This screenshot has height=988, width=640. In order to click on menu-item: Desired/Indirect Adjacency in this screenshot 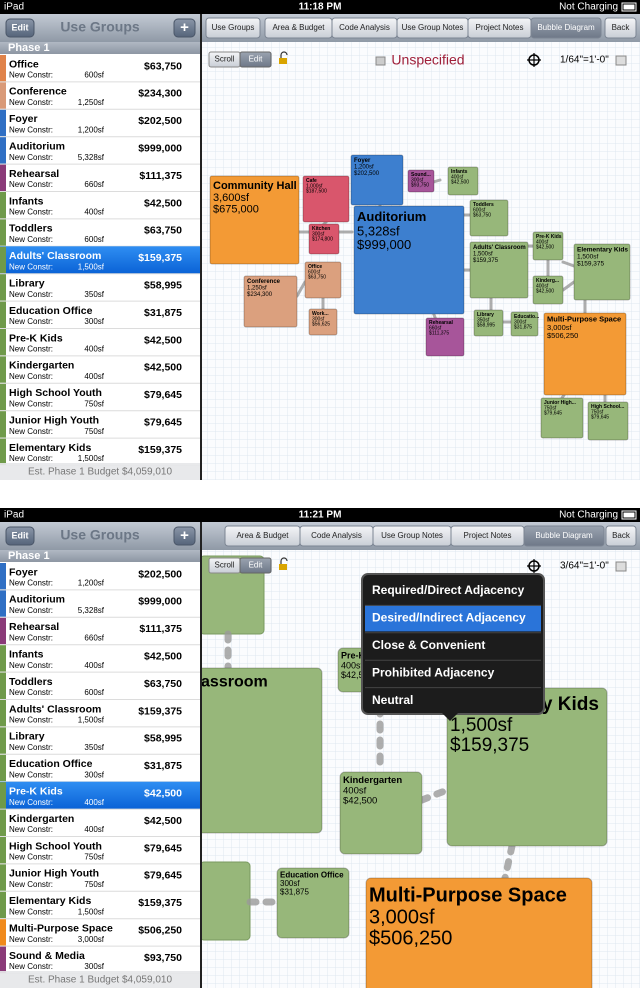, I will do `click(449, 618)`.